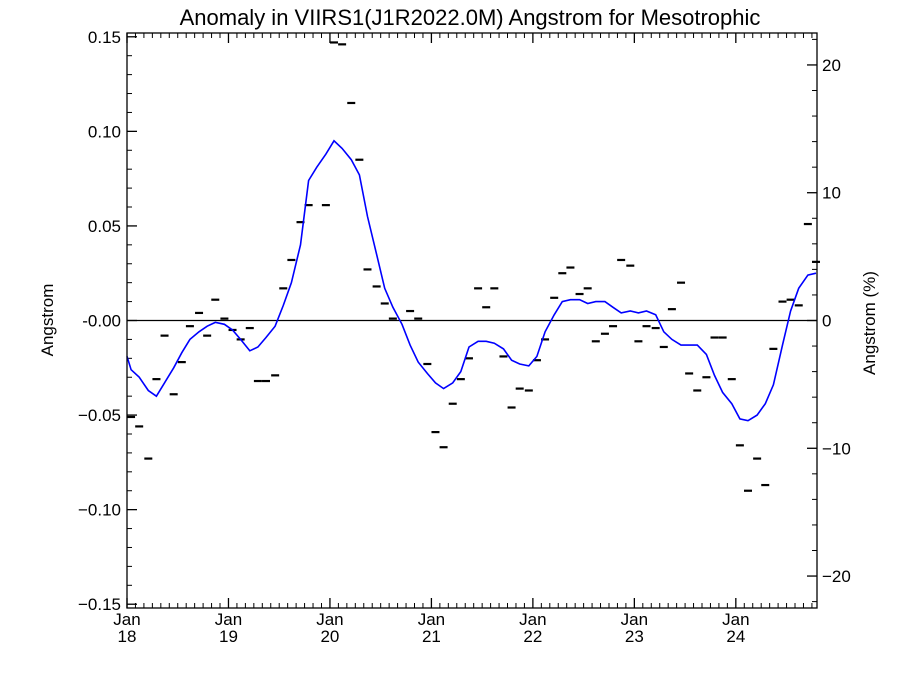  Describe the element at coordinates (826, 321) in the screenshot. I see `right-tick-label: 0` at that location.